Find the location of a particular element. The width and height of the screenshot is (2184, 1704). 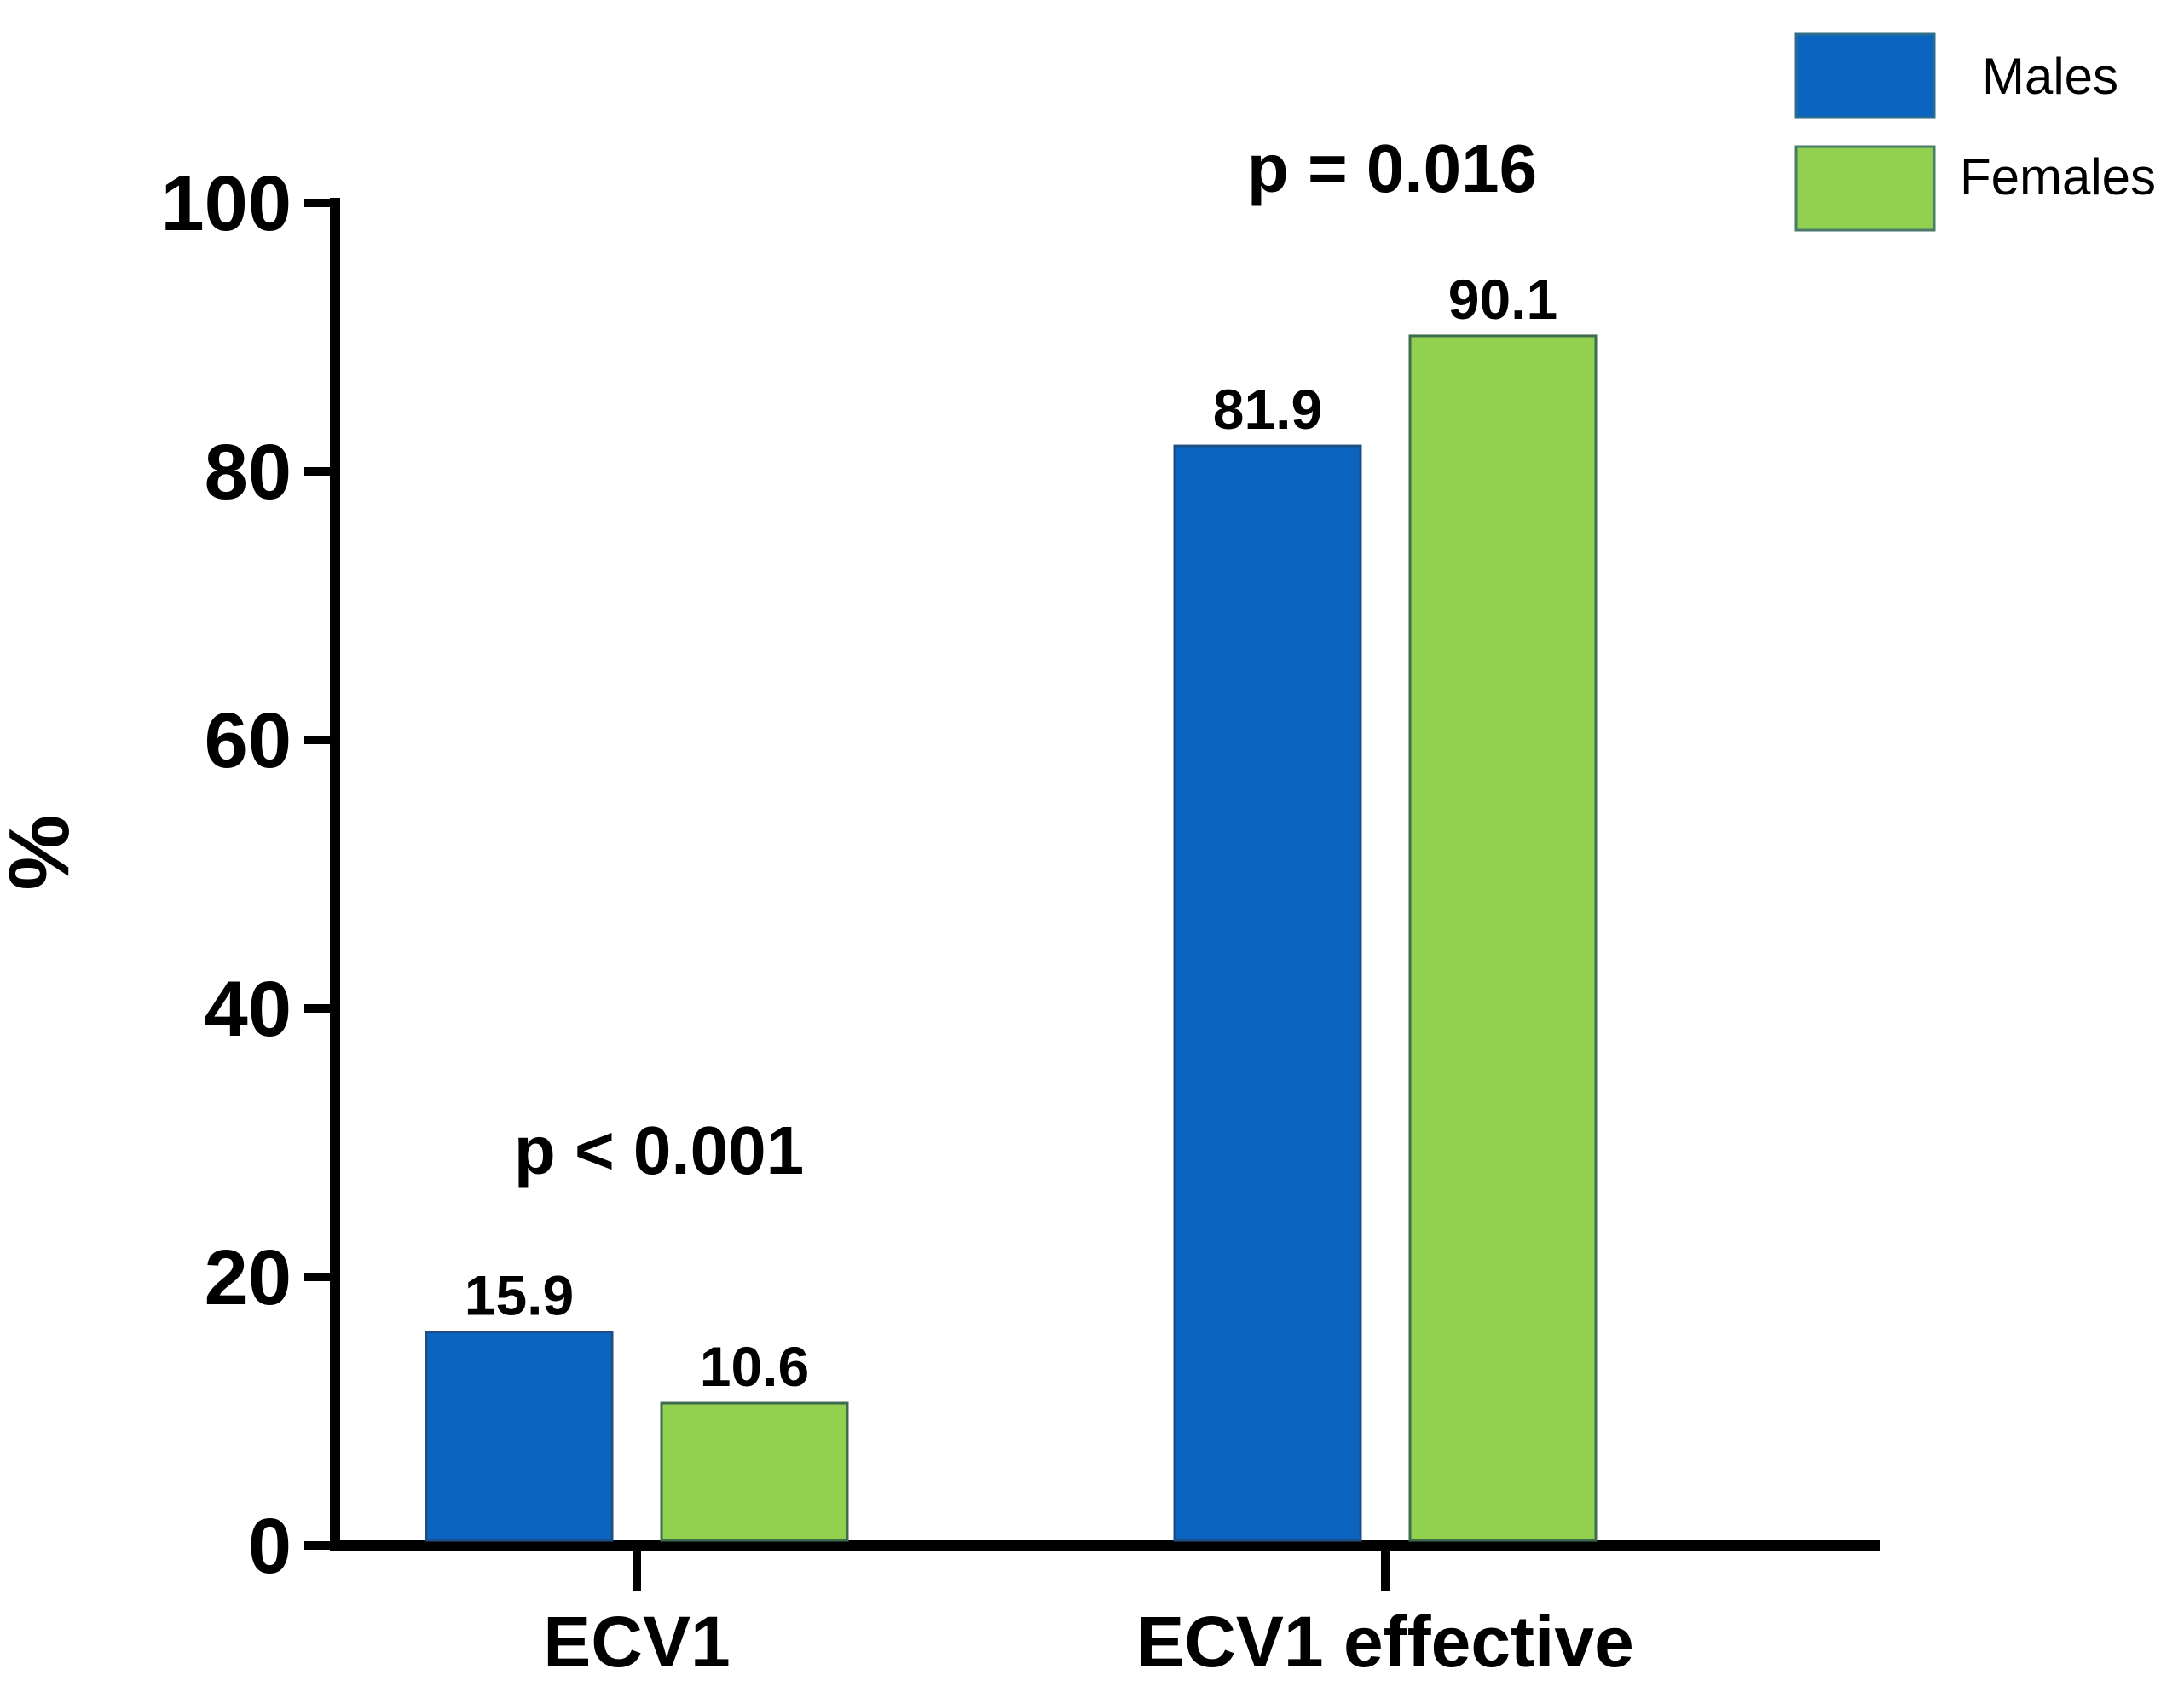

bar-ecv1-males is located at coordinates (519, 1436).